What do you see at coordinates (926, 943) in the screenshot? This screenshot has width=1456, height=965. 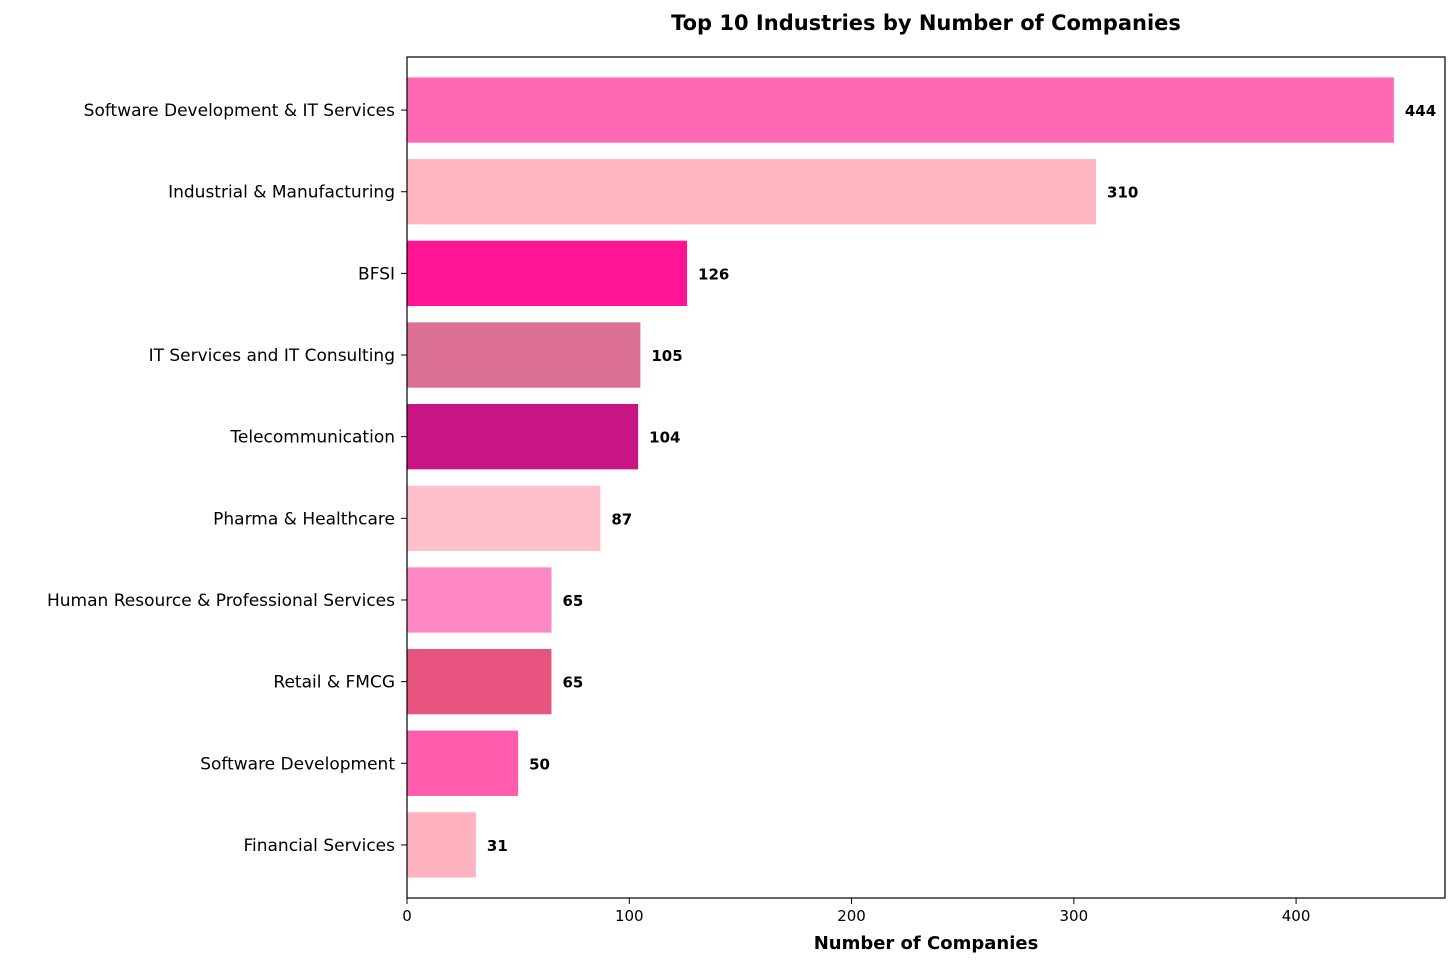 I see `x-axis-label: Number of Companies` at bounding box center [926, 943].